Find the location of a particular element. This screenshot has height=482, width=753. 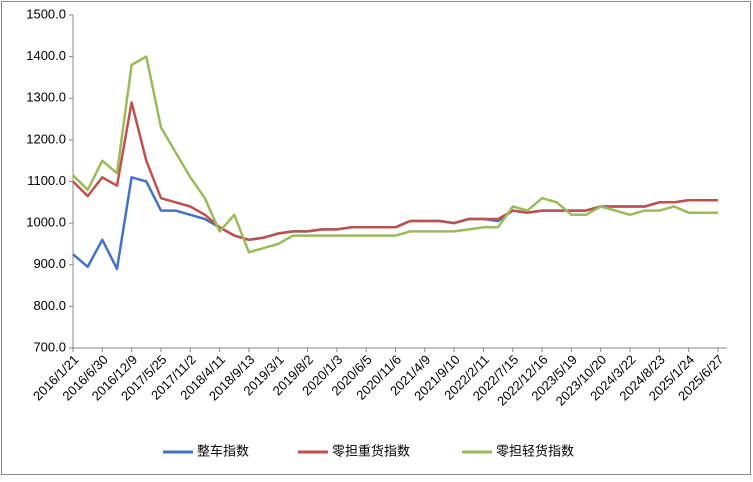

y-tick-label: 1200.0 is located at coordinates (46, 138).